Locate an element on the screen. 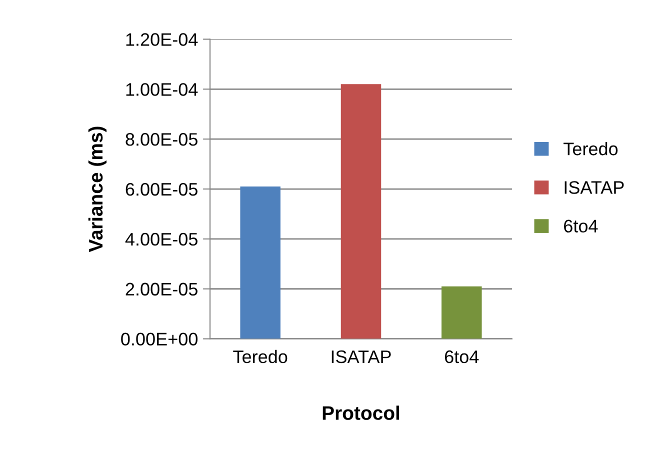 The height and width of the screenshot is (456, 671). y-tick-label: 4.00E-05 is located at coordinates (161, 239).